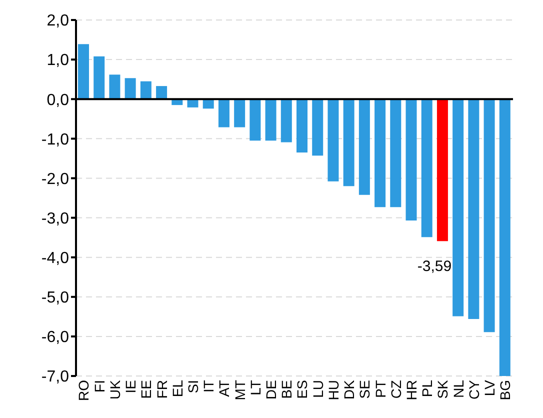 The height and width of the screenshot is (418, 543). I want to click on x-tick-label: CZ, so click(396, 389).